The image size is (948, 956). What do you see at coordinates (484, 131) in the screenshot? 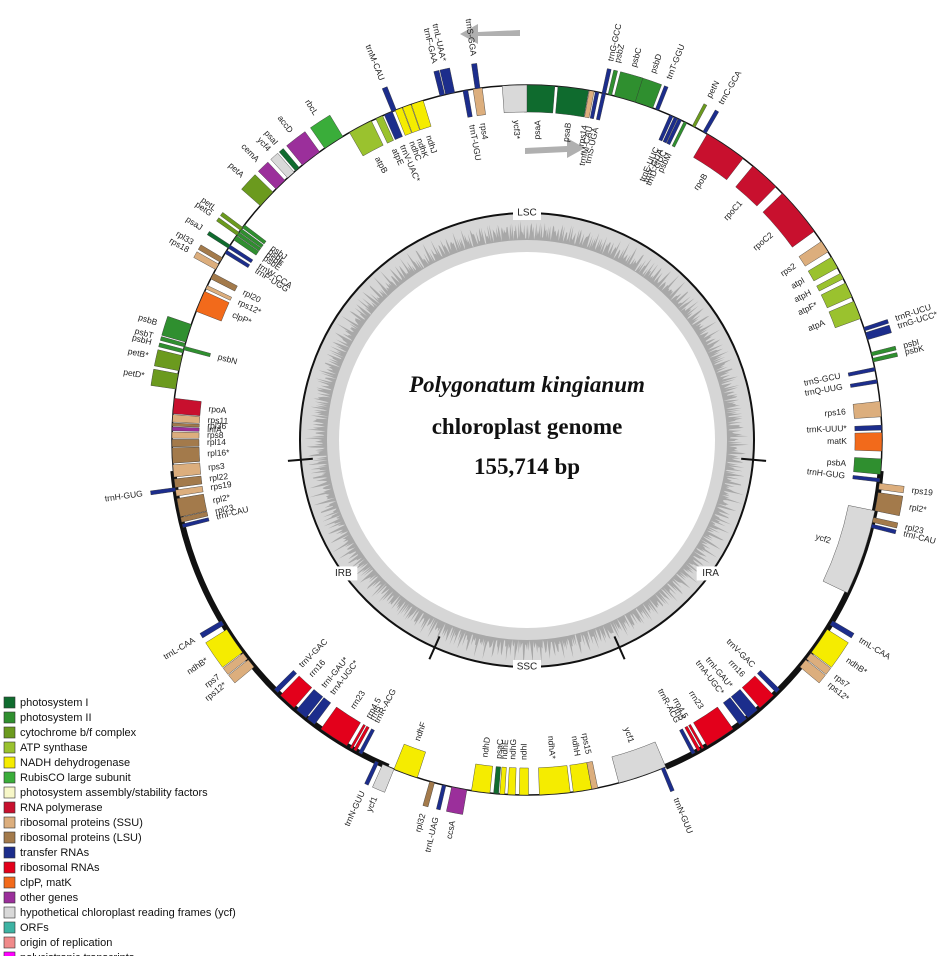
I see `gene-label: rps4` at bounding box center [484, 131].